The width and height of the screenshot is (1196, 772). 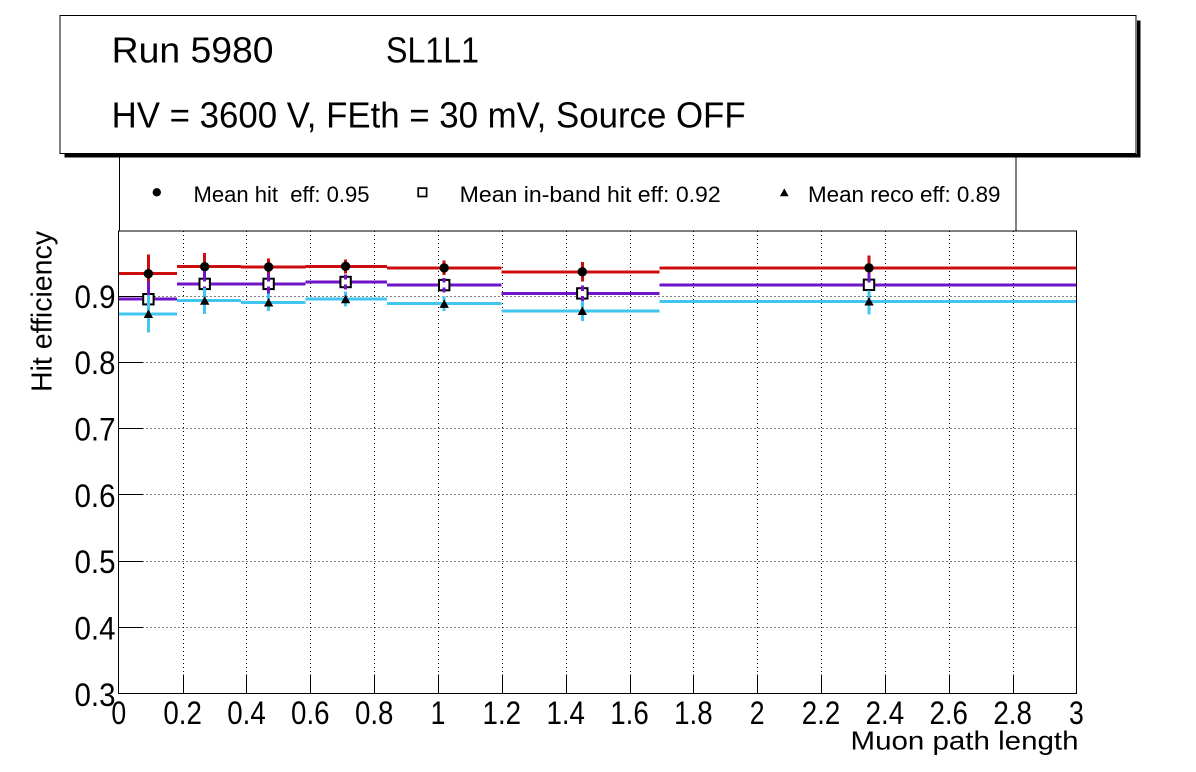 I want to click on svg-text: Mean reco eff: 0.89, so click(x=904, y=194).